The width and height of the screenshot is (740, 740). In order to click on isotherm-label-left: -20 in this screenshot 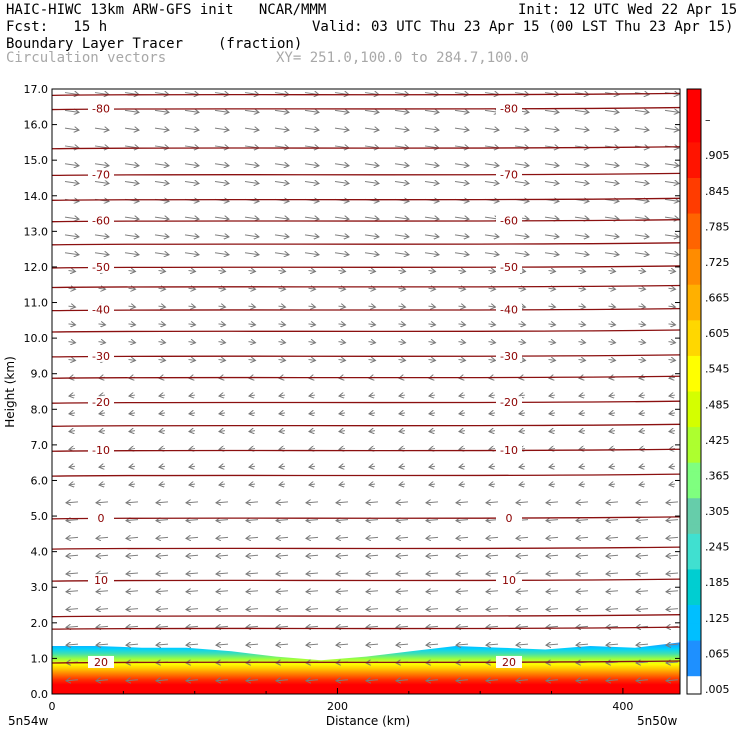, I will do `click(101, 402)`.